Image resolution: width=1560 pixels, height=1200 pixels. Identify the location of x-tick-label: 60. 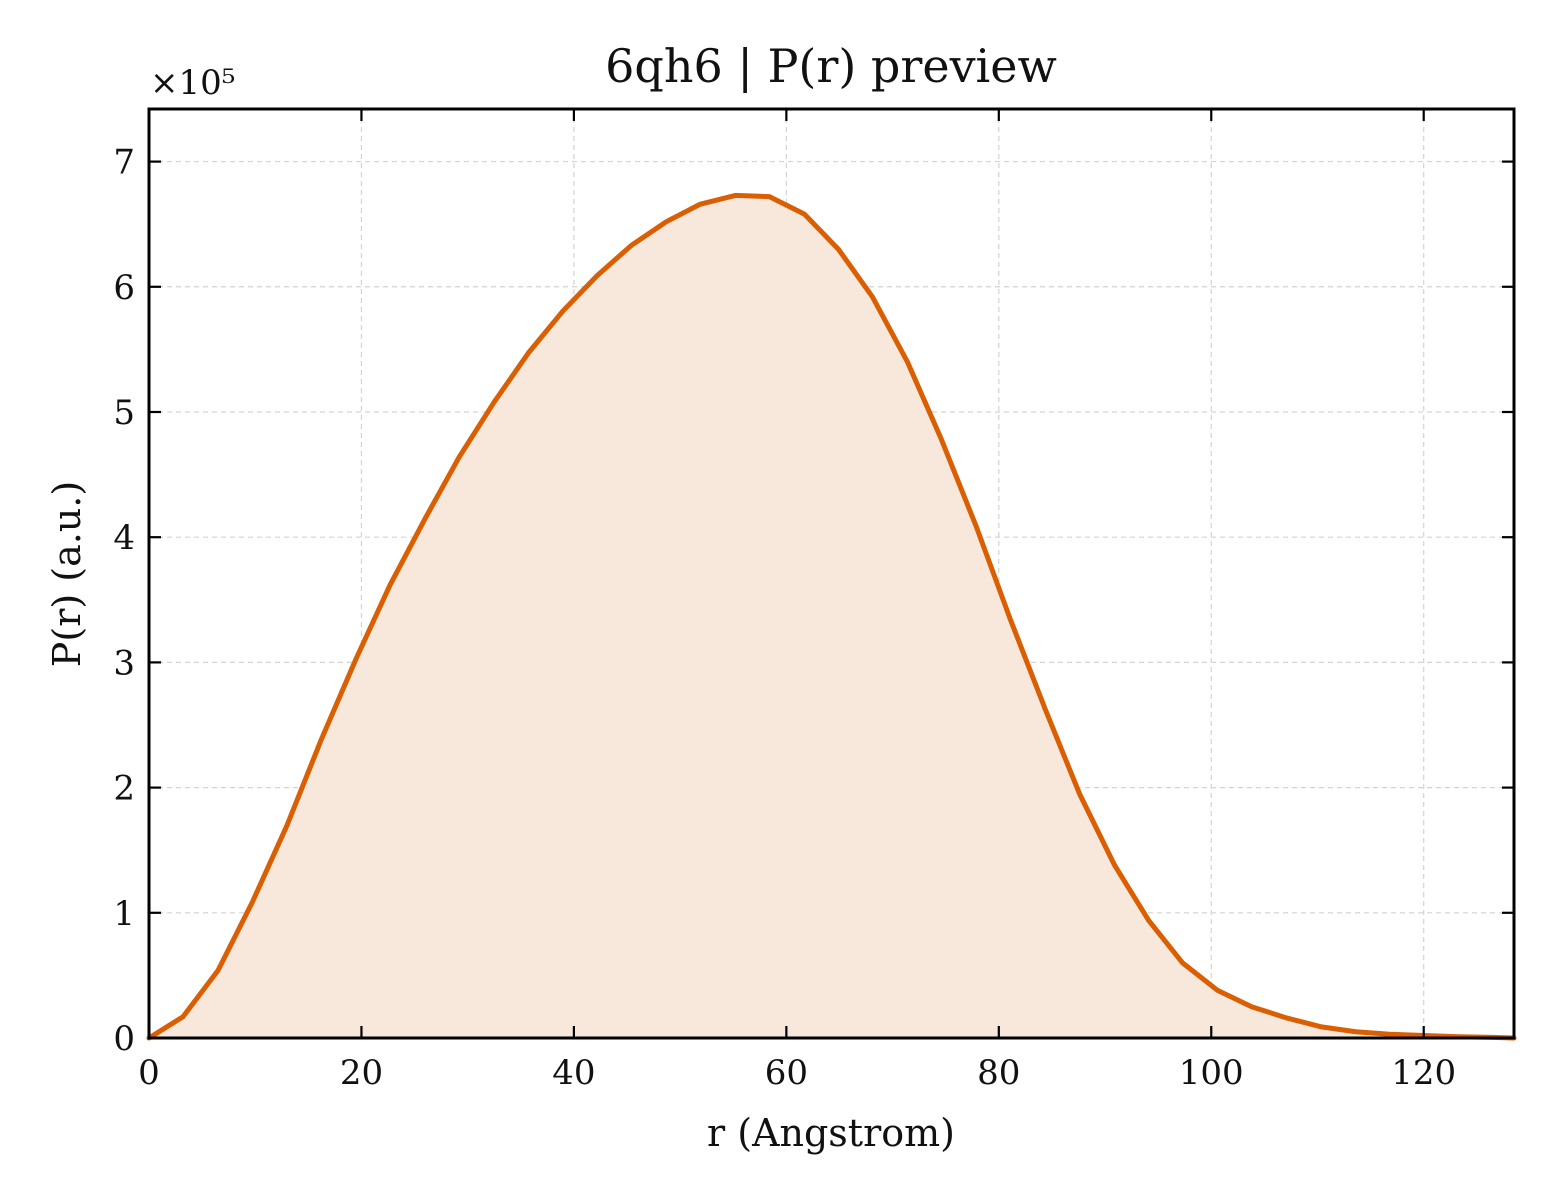
(786, 1073).